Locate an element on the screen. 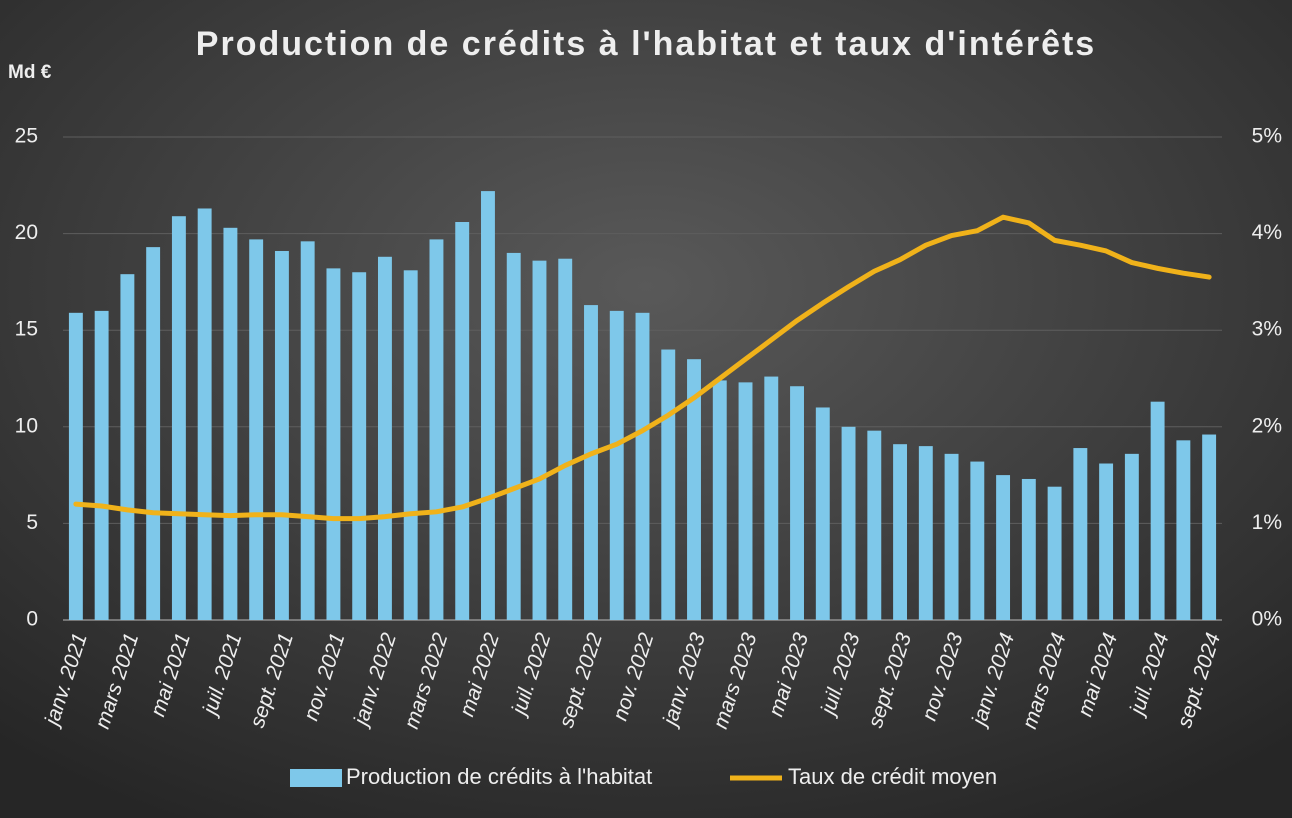 Image resolution: width=1292 pixels, height=818 pixels. legend-label: Taux de crédit moyen is located at coordinates (892, 776).